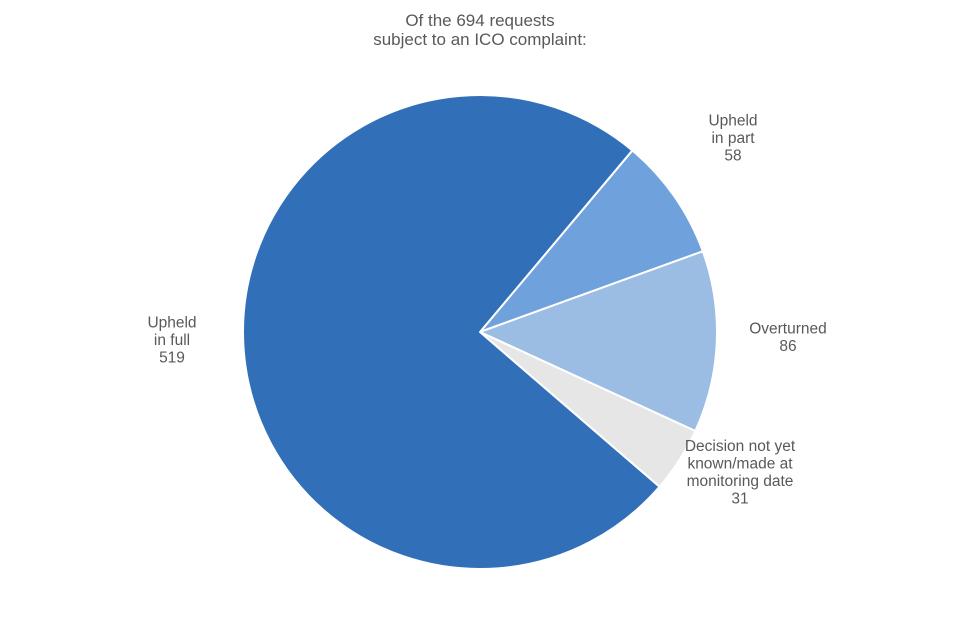 The height and width of the screenshot is (640, 960). I want to click on slice-label-line: Overturned, so click(788, 328).